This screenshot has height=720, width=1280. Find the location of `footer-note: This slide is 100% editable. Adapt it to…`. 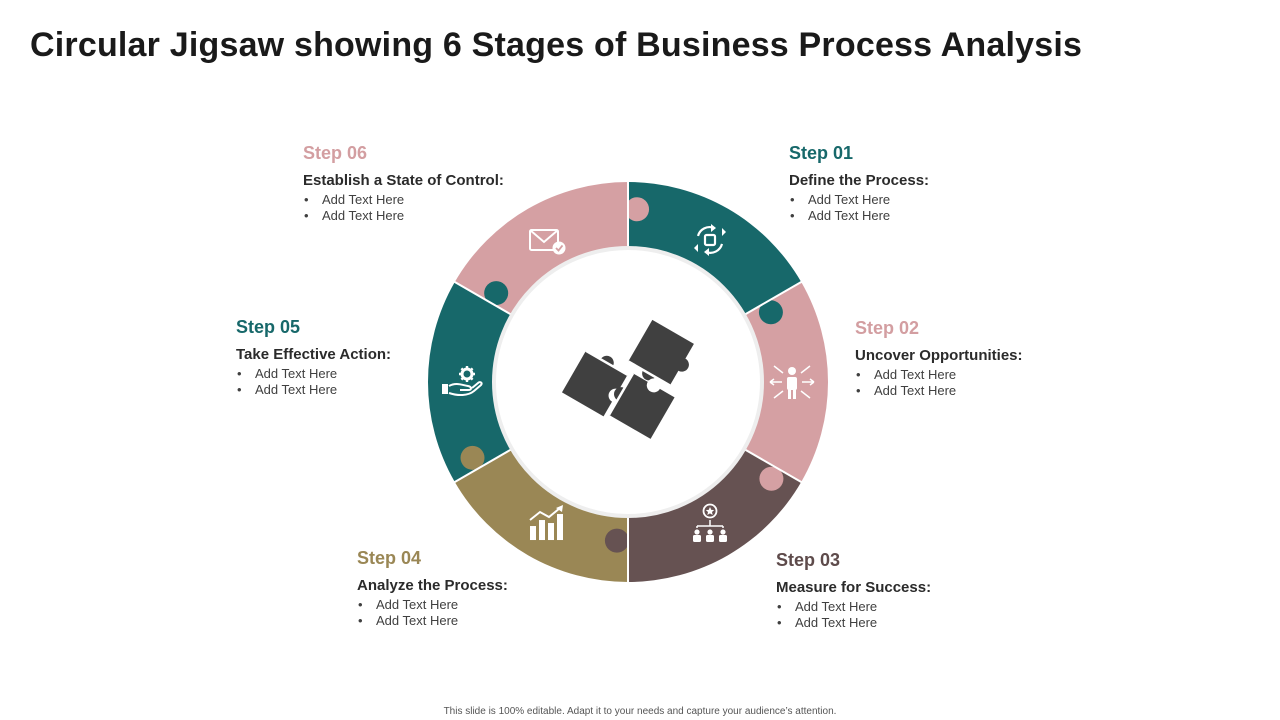

footer-note: This slide is 100% editable. Adapt it to… is located at coordinates (640, 711).